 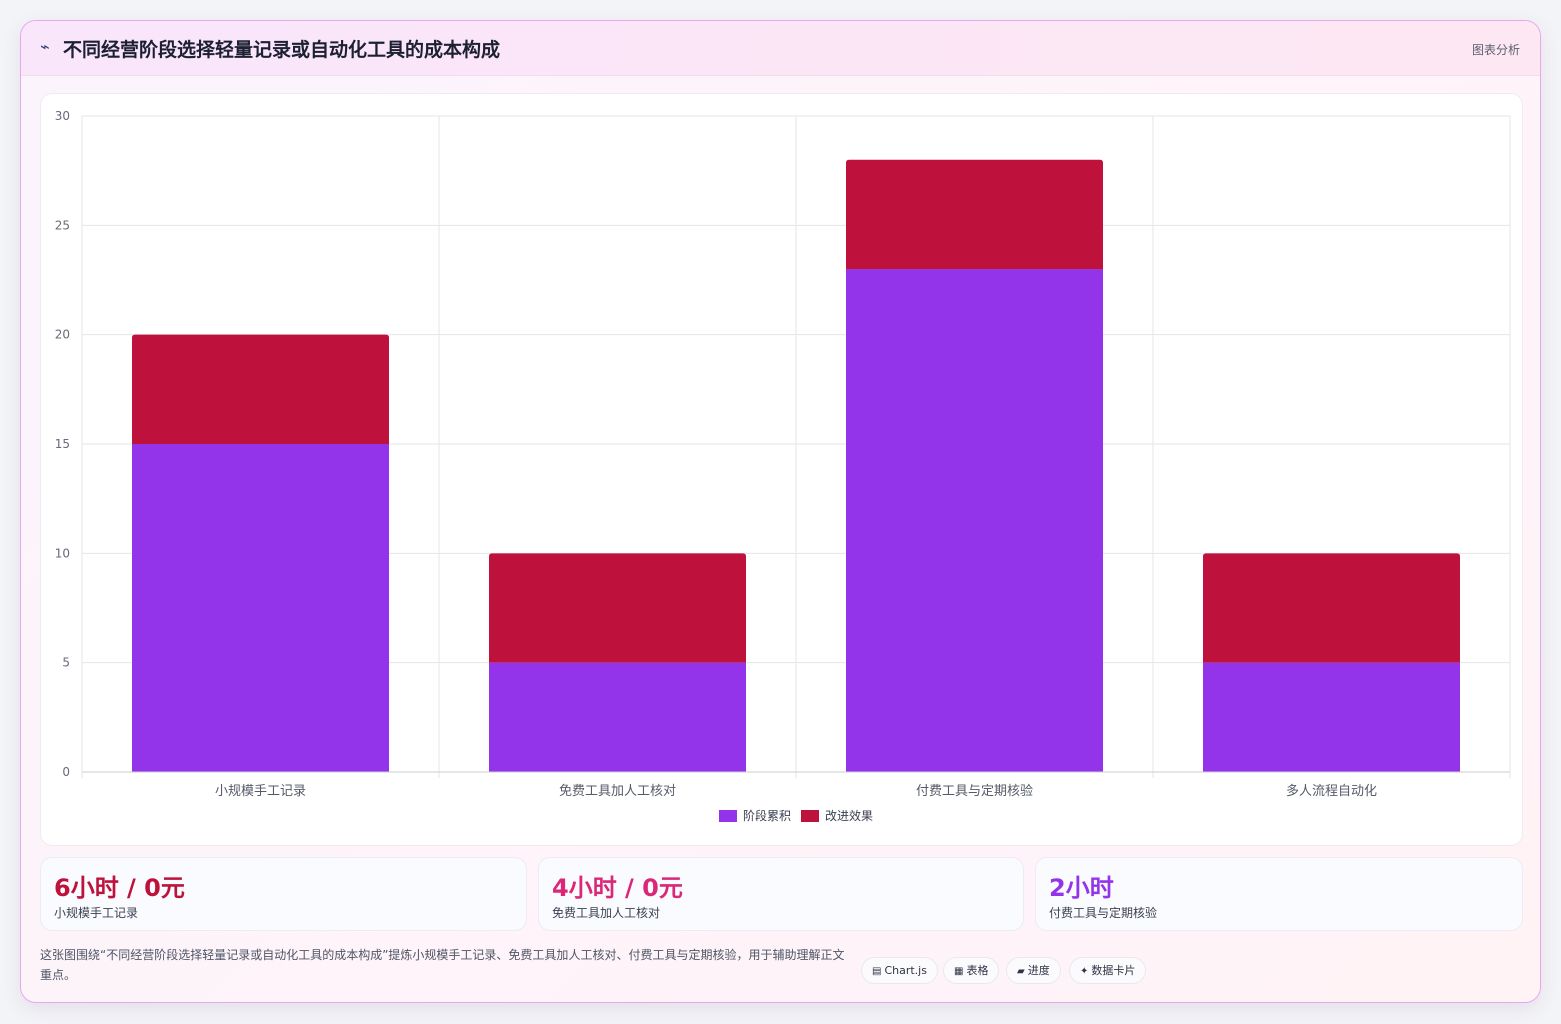 What do you see at coordinates (62, 116) in the screenshot?
I see `y-tick-label: 30` at bounding box center [62, 116].